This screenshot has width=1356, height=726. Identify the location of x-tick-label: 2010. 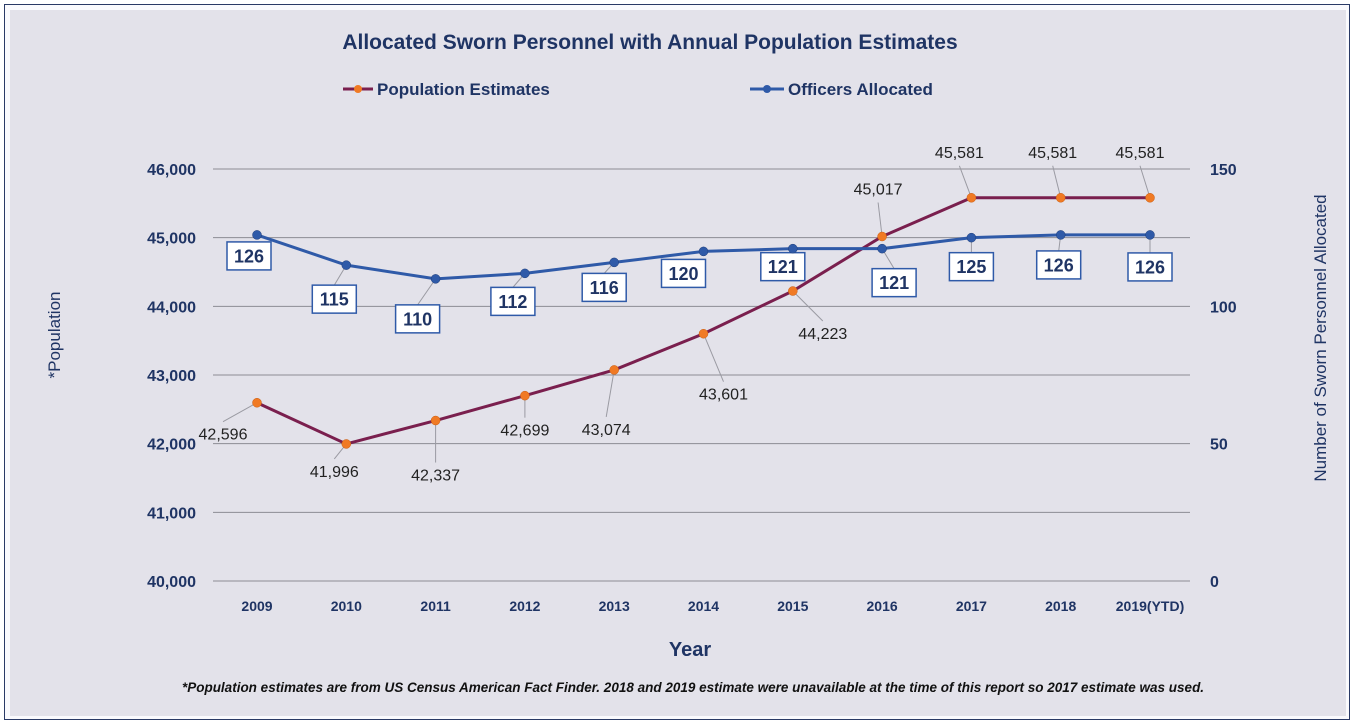
(346, 606).